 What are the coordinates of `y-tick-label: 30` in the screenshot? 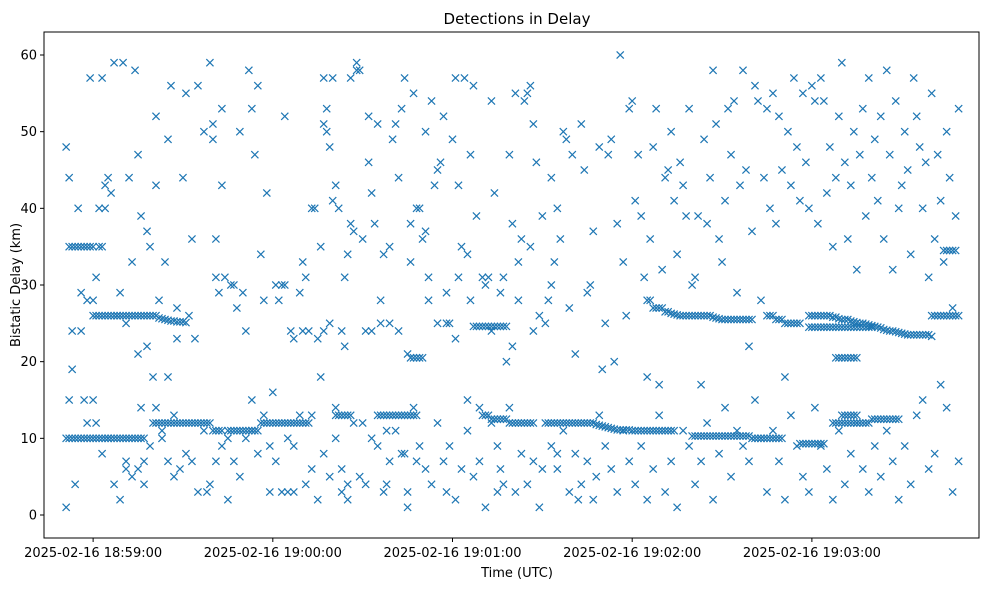 It's located at (28, 286).